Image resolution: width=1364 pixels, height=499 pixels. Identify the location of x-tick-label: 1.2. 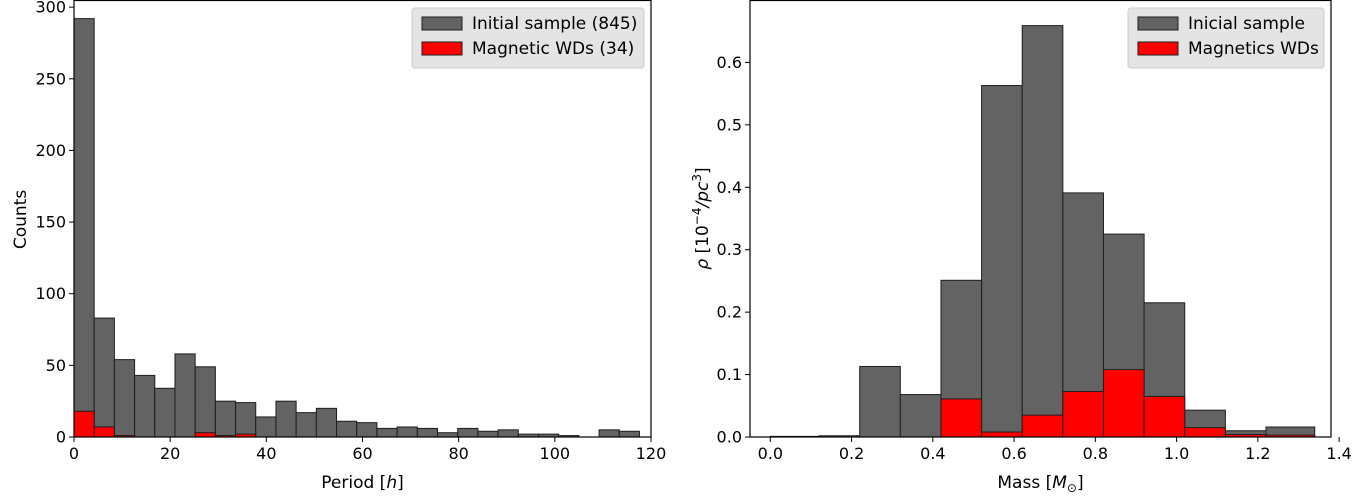
(1257, 453).